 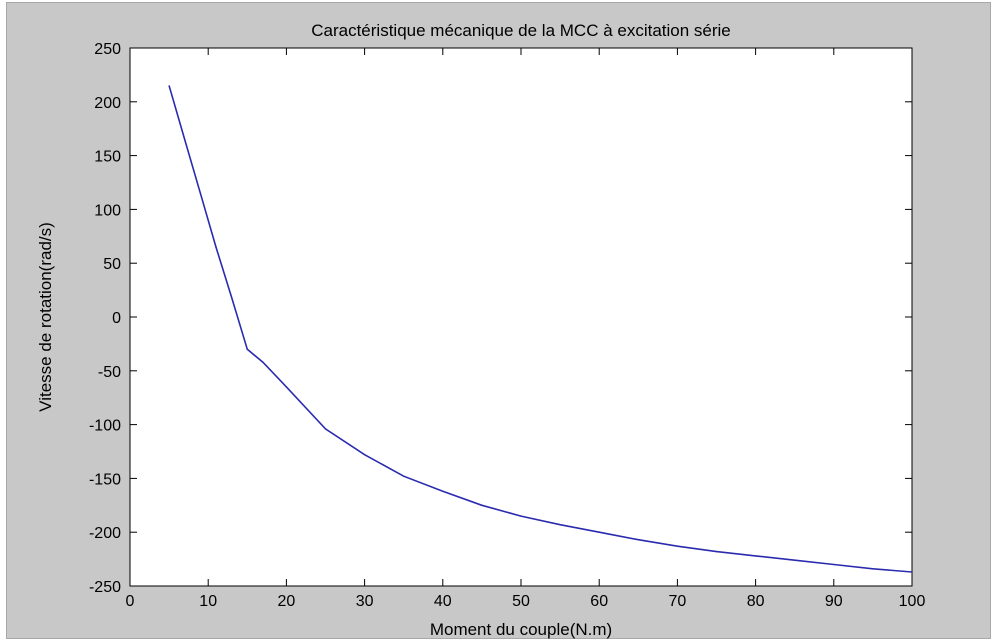 I want to click on y-axis-label: Vitesse de rotation(rad/s), so click(x=45, y=317).